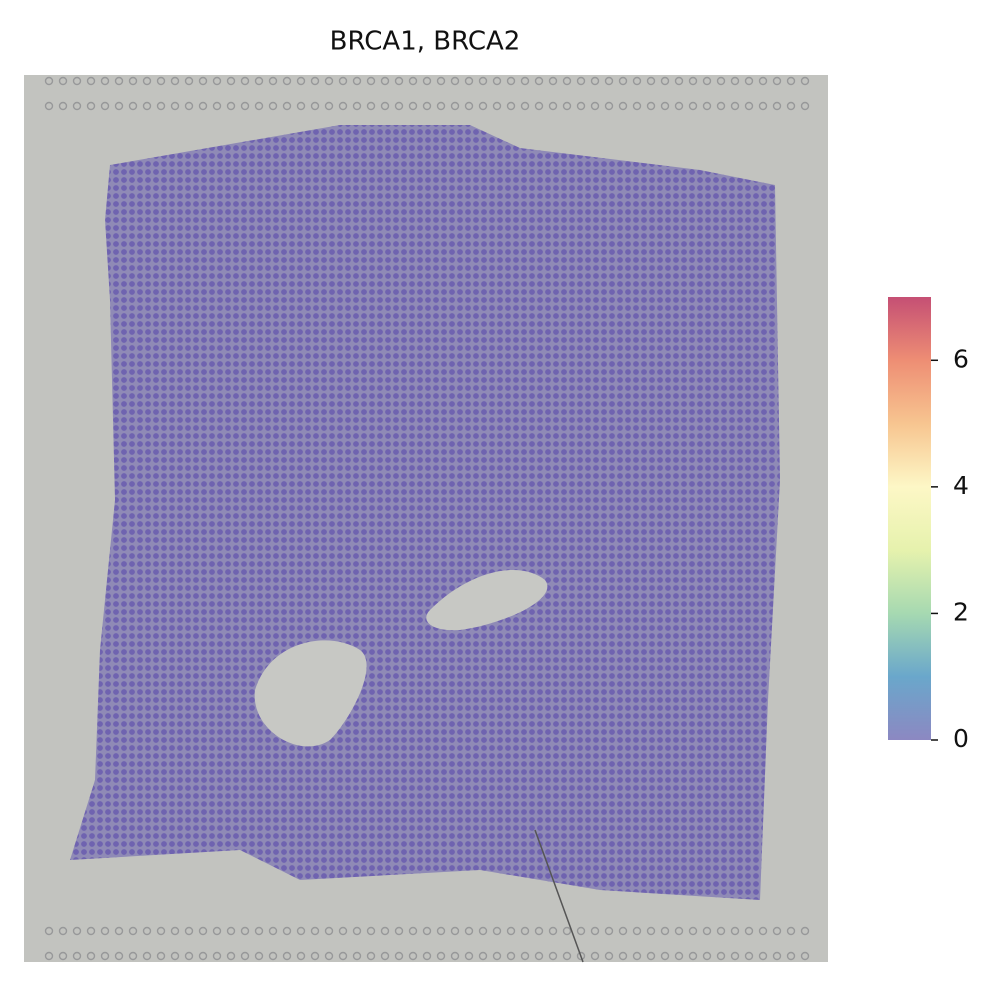 This screenshot has width=999, height=986. I want to click on colorbar, so click(909, 518).